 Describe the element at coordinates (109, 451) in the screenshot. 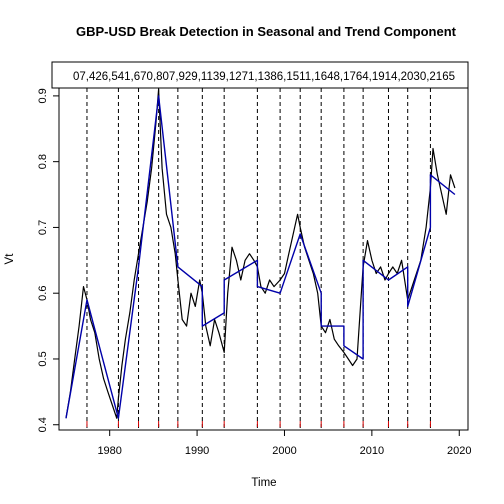

I see `x-tick-label-1980: 1980` at that location.